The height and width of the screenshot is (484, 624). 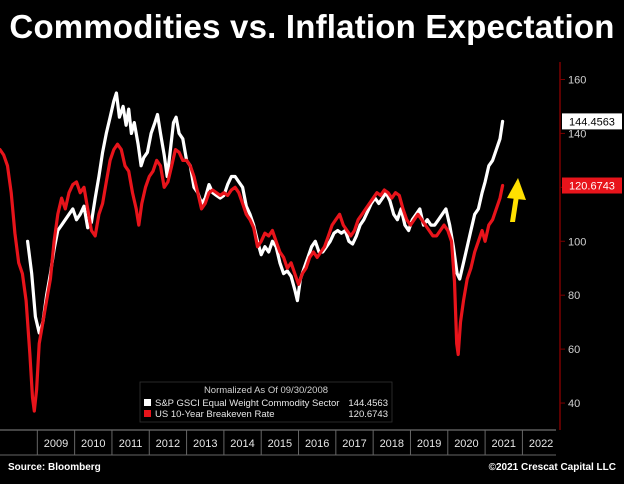 I want to click on y-tick-label: 100, so click(x=577, y=242).